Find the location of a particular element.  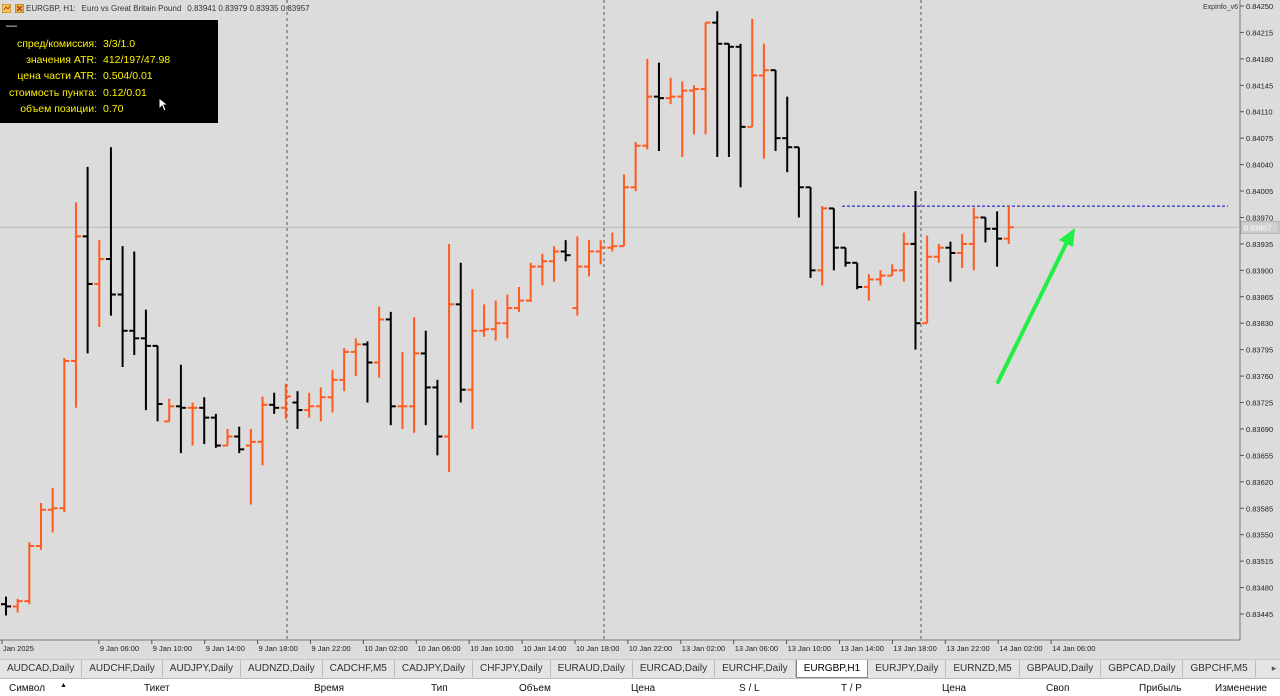

col-time: Время is located at coordinates (329, 688).